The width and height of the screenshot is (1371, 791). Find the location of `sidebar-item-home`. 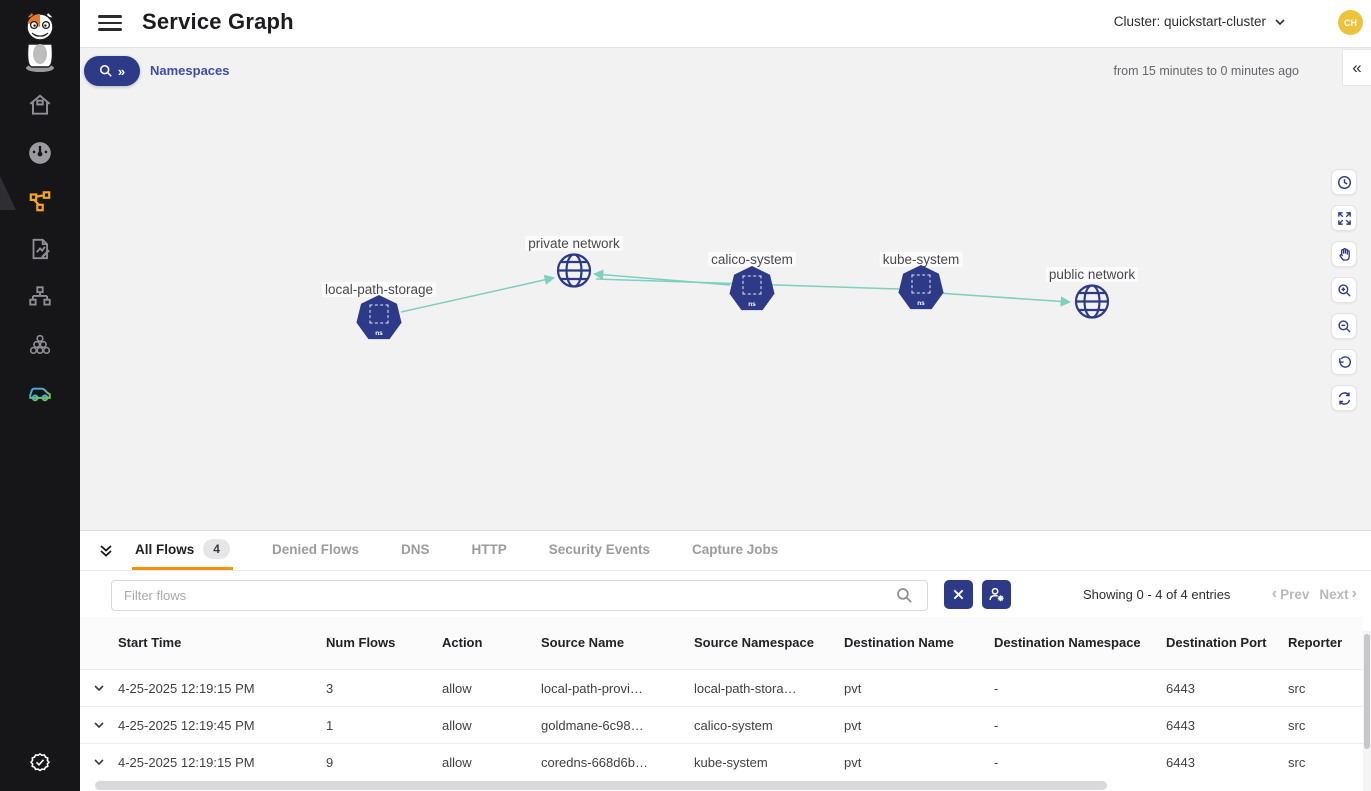

sidebar-item-home is located at coordinates (40, 105).